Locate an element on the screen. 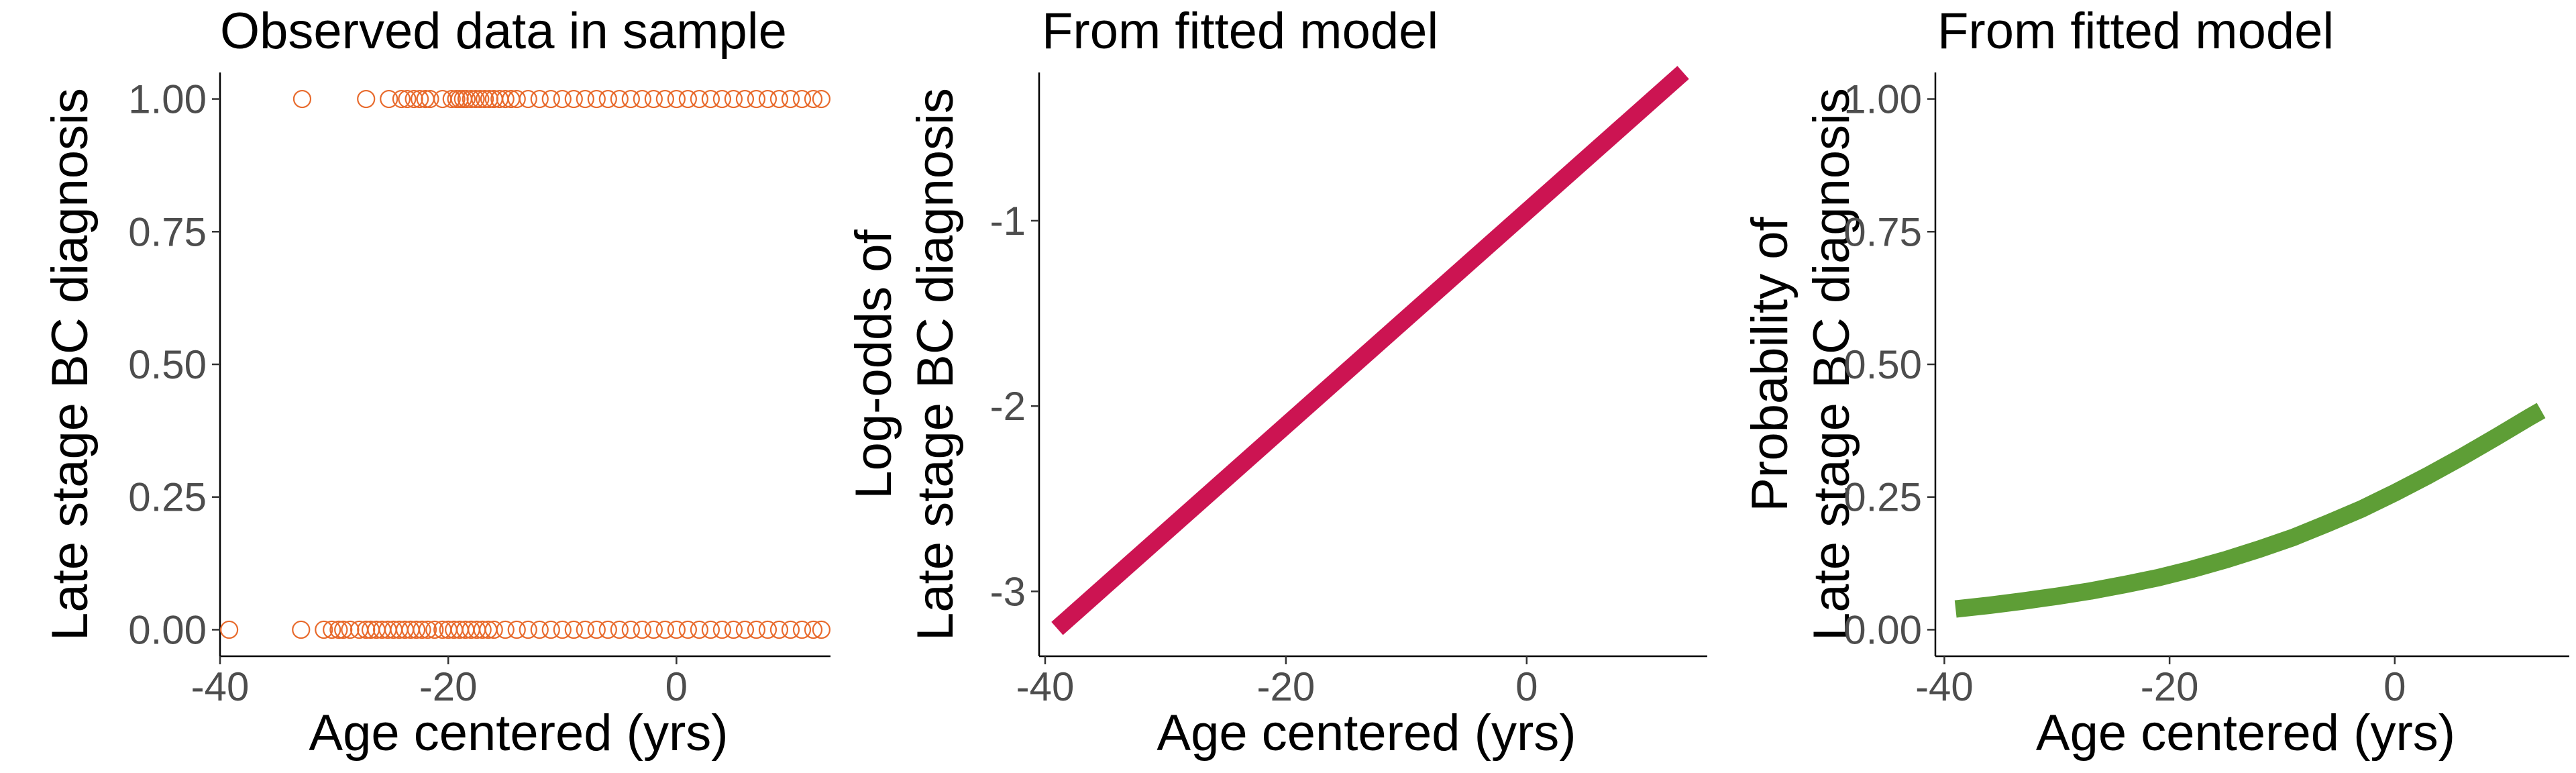 The height and width of the screenshot is (773, 2576). y-axis-title: Late stage BC diagnosis is located at coordinates (70, 364).